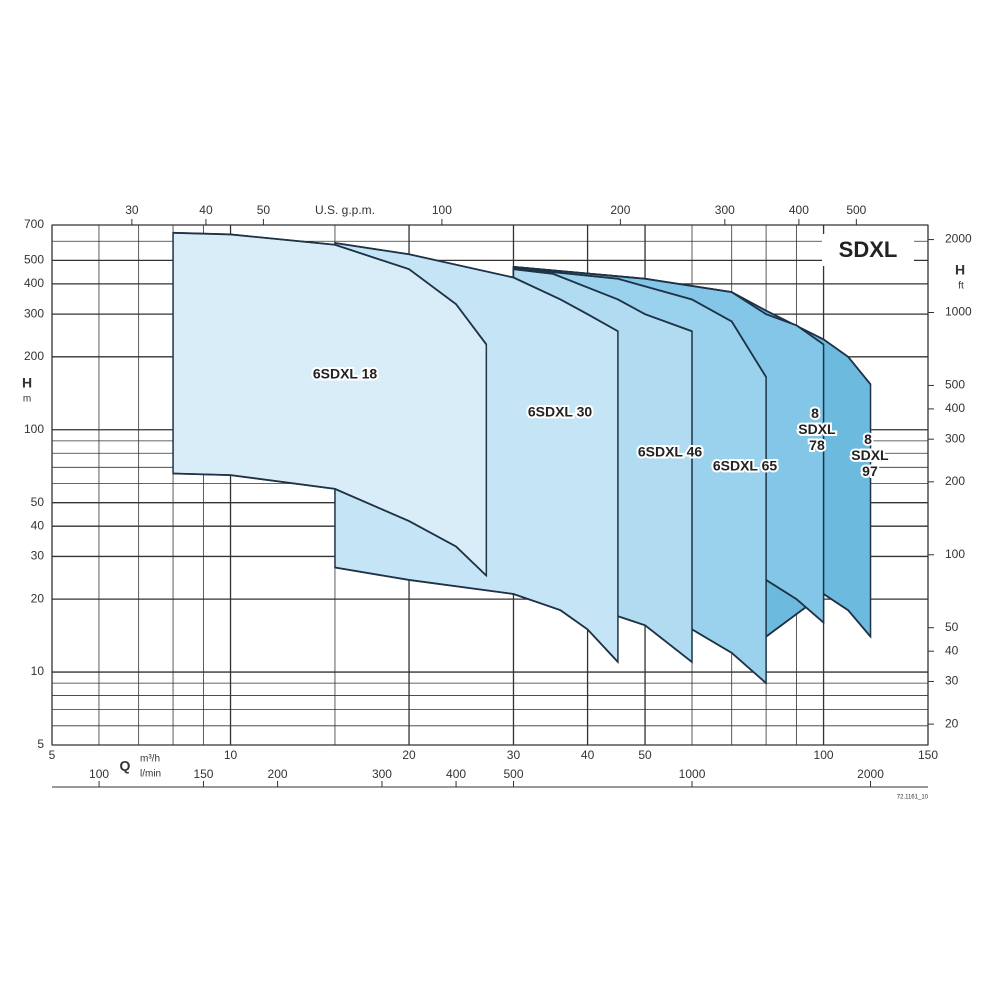 This screenshot has height=1005, width=1000. Describe the element at coordinates (38, 671) in the screenshot. I see `y-tick-label: 10` at that location.